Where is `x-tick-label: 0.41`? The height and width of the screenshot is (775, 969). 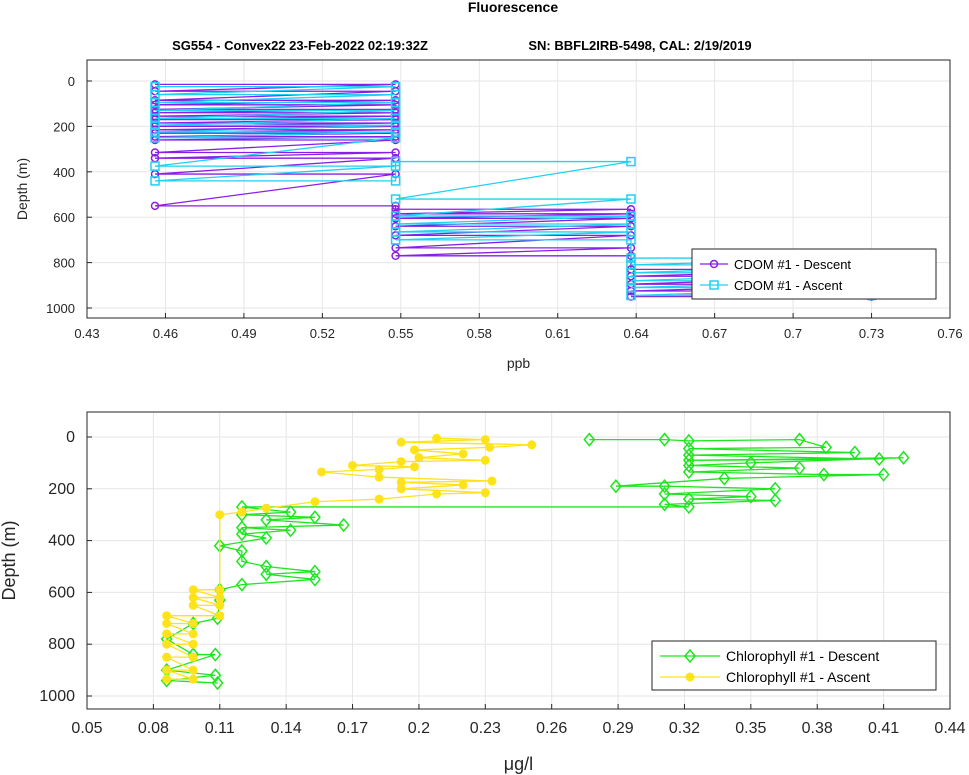
x-tick-label: 0.41 is located at coordinates (883, 728).